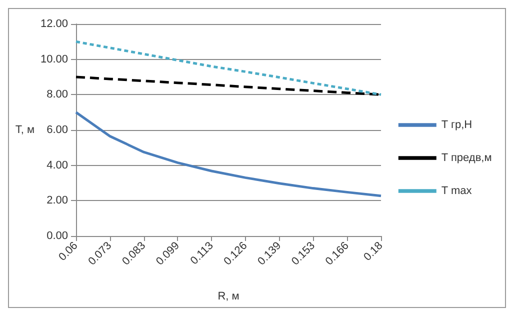 This screenshot has width=514, height=316. Describe the element at coordinates (229, 296) in the screenshot. I see `x-axis-title: R, м` at that location.